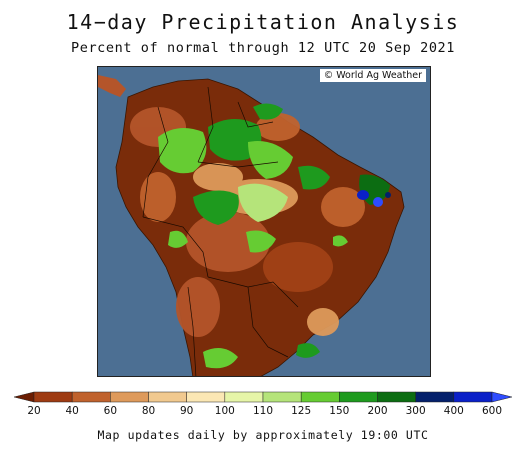  Describe the element at coordinates (224, 411) in the screenshot. I see `legend-tick-label: 100` at that location.